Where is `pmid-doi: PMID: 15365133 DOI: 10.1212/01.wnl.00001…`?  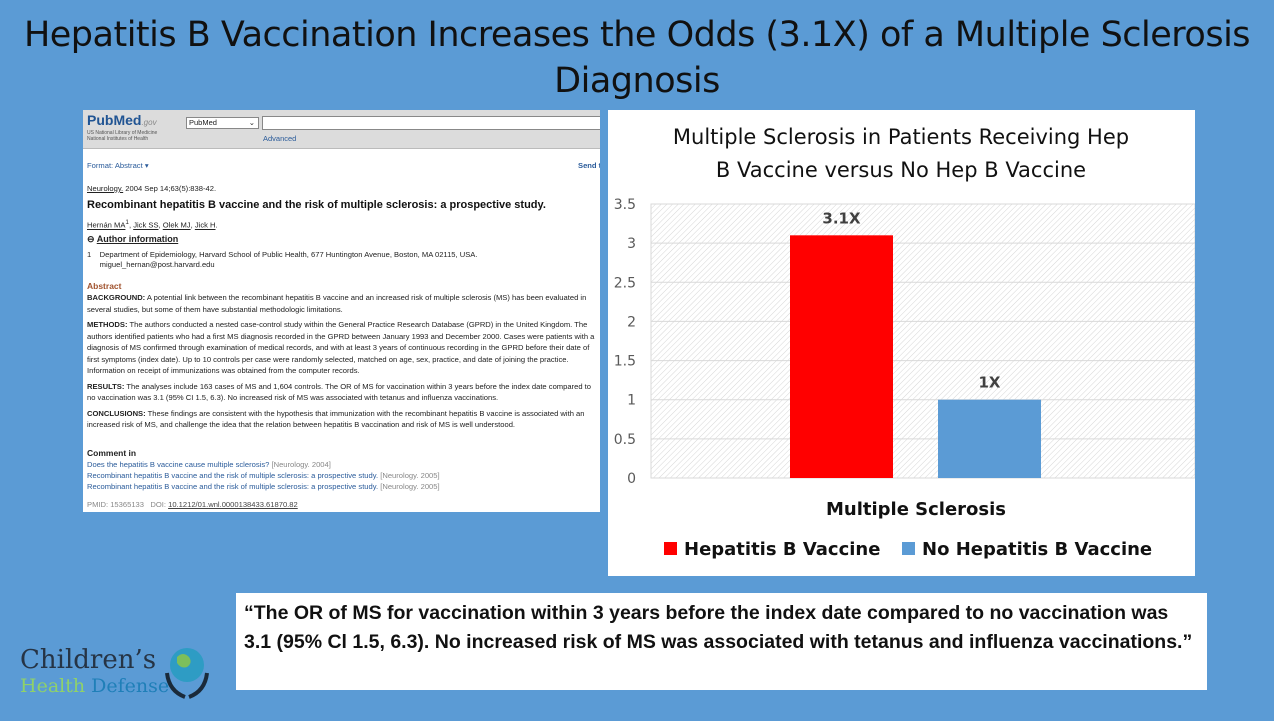
pmid-doi: PMID: 15365133 DOI: 10.1212/01.wnl.00001… is located at coordinates (192, 504).